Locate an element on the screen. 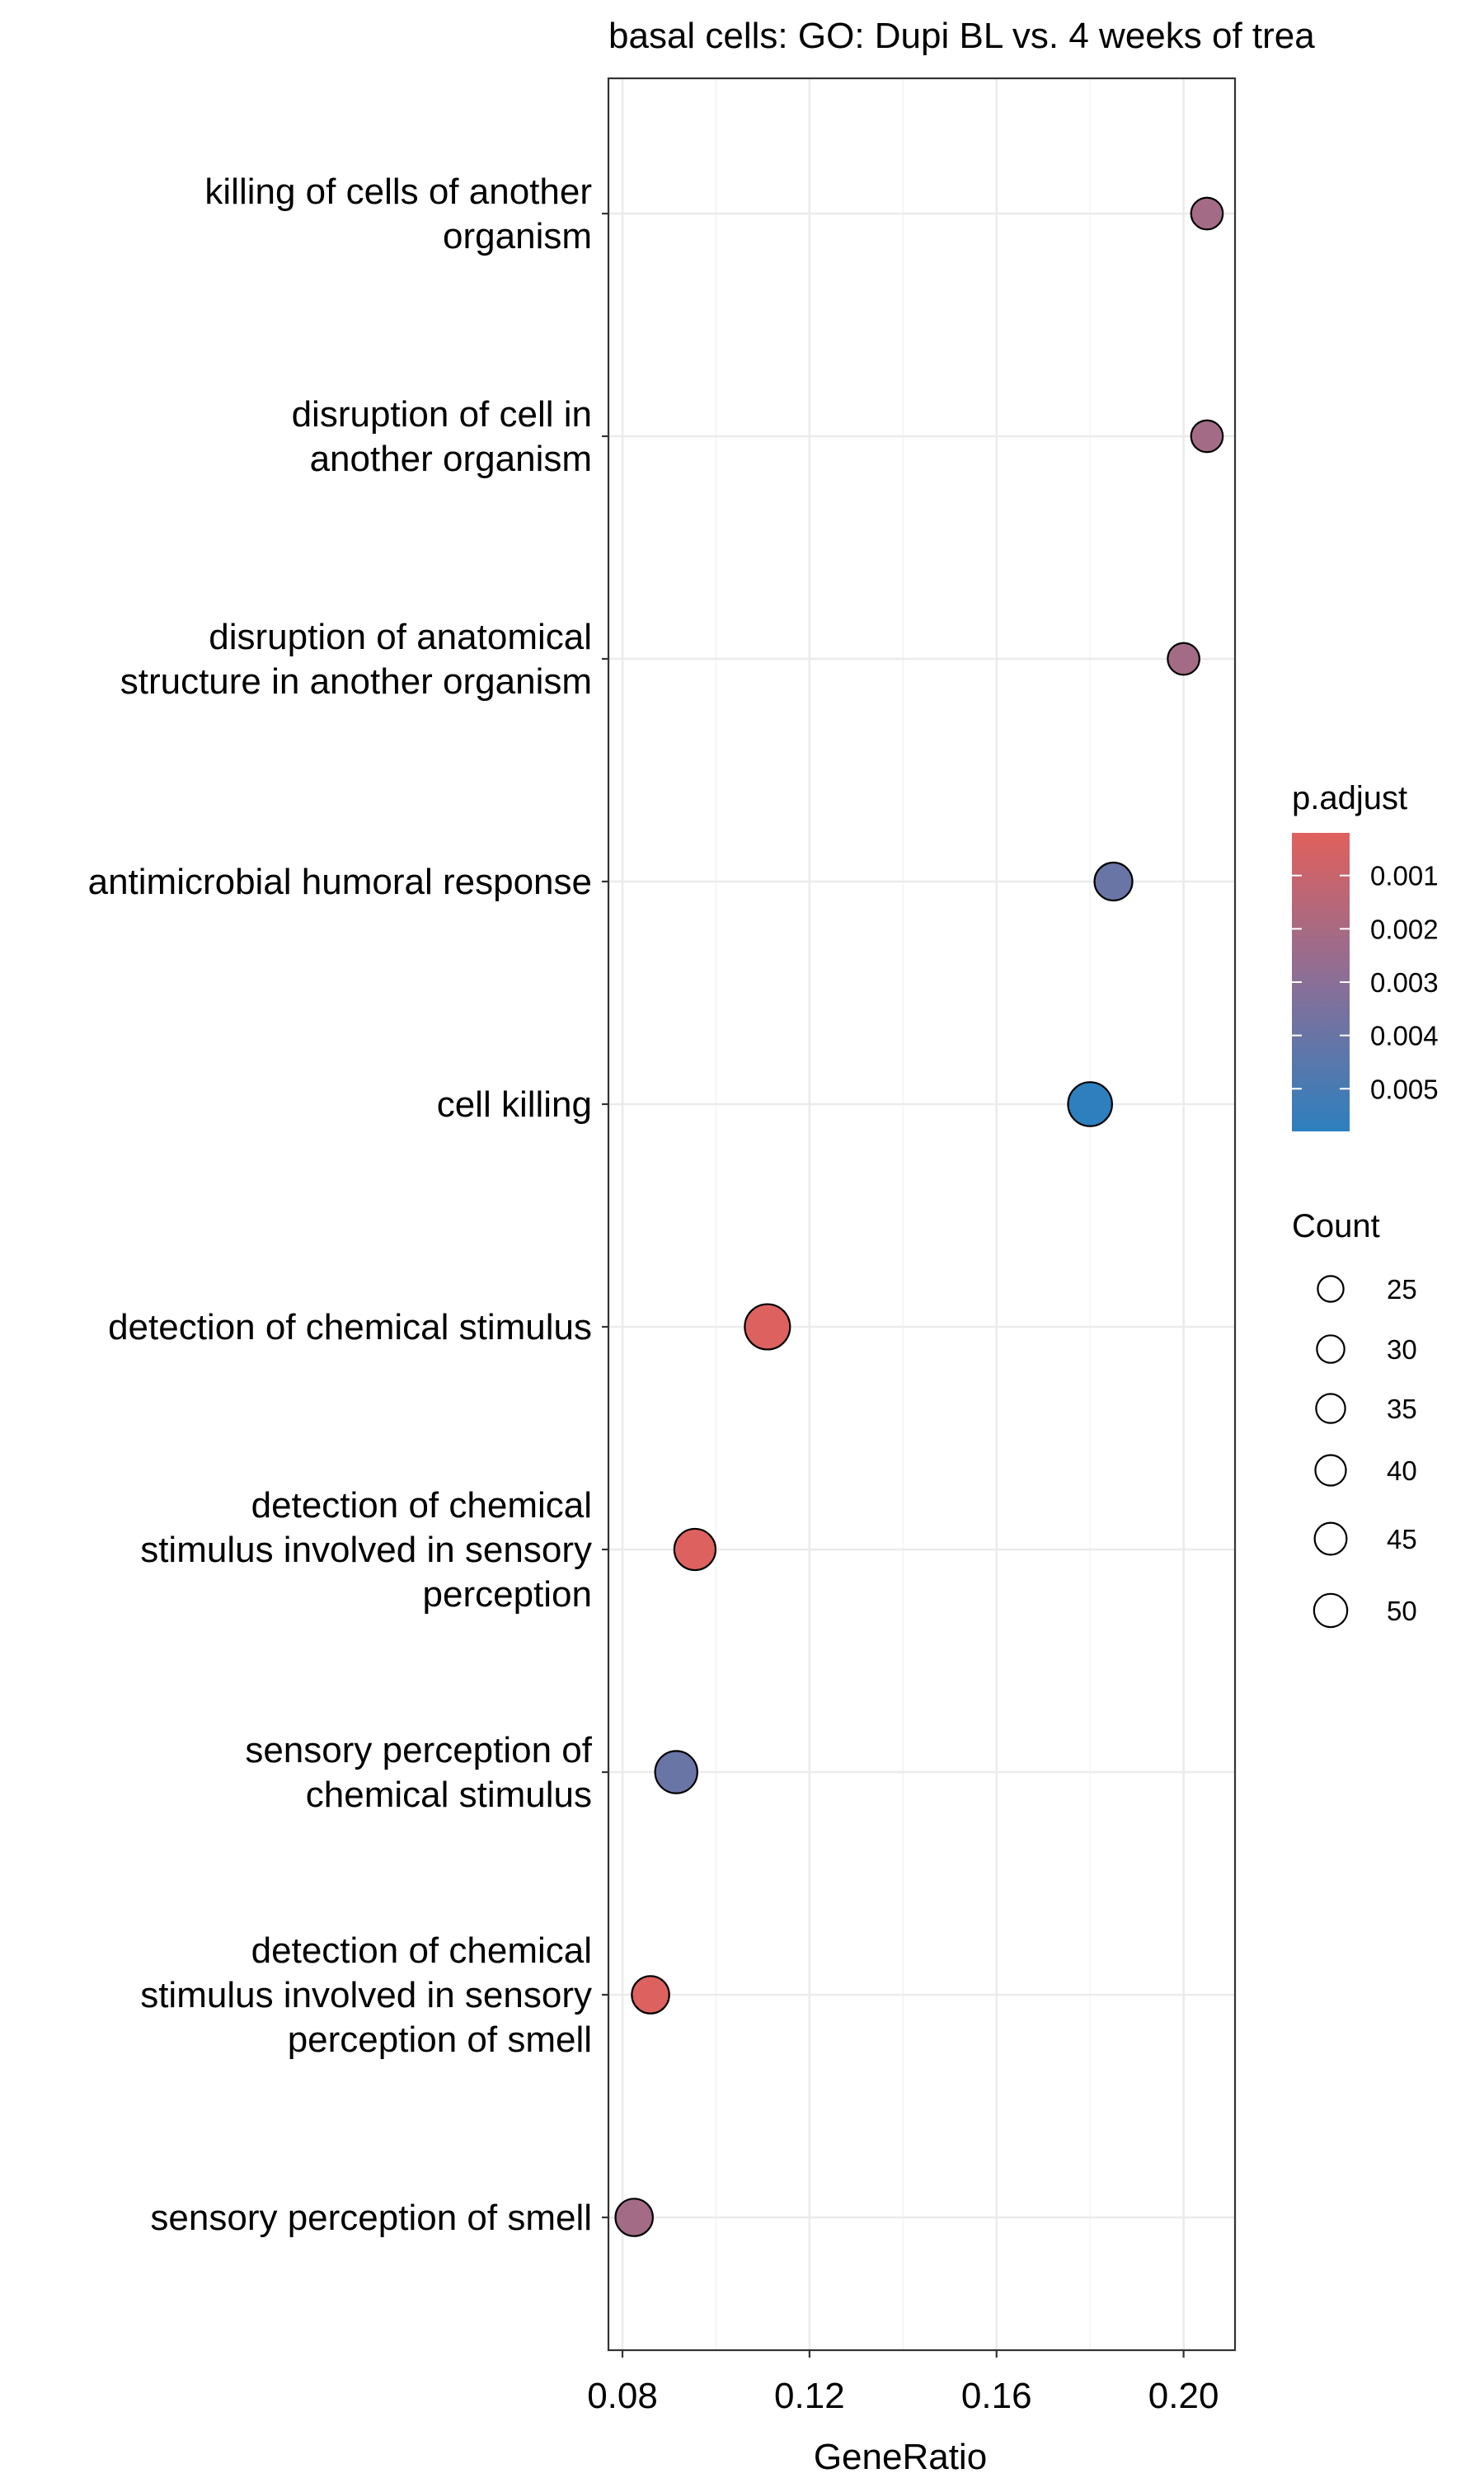 Image resolution: width=1484 pixels, height=2478 pixels. count-legend-label: 45 is located at coordinates (1402, 1539).